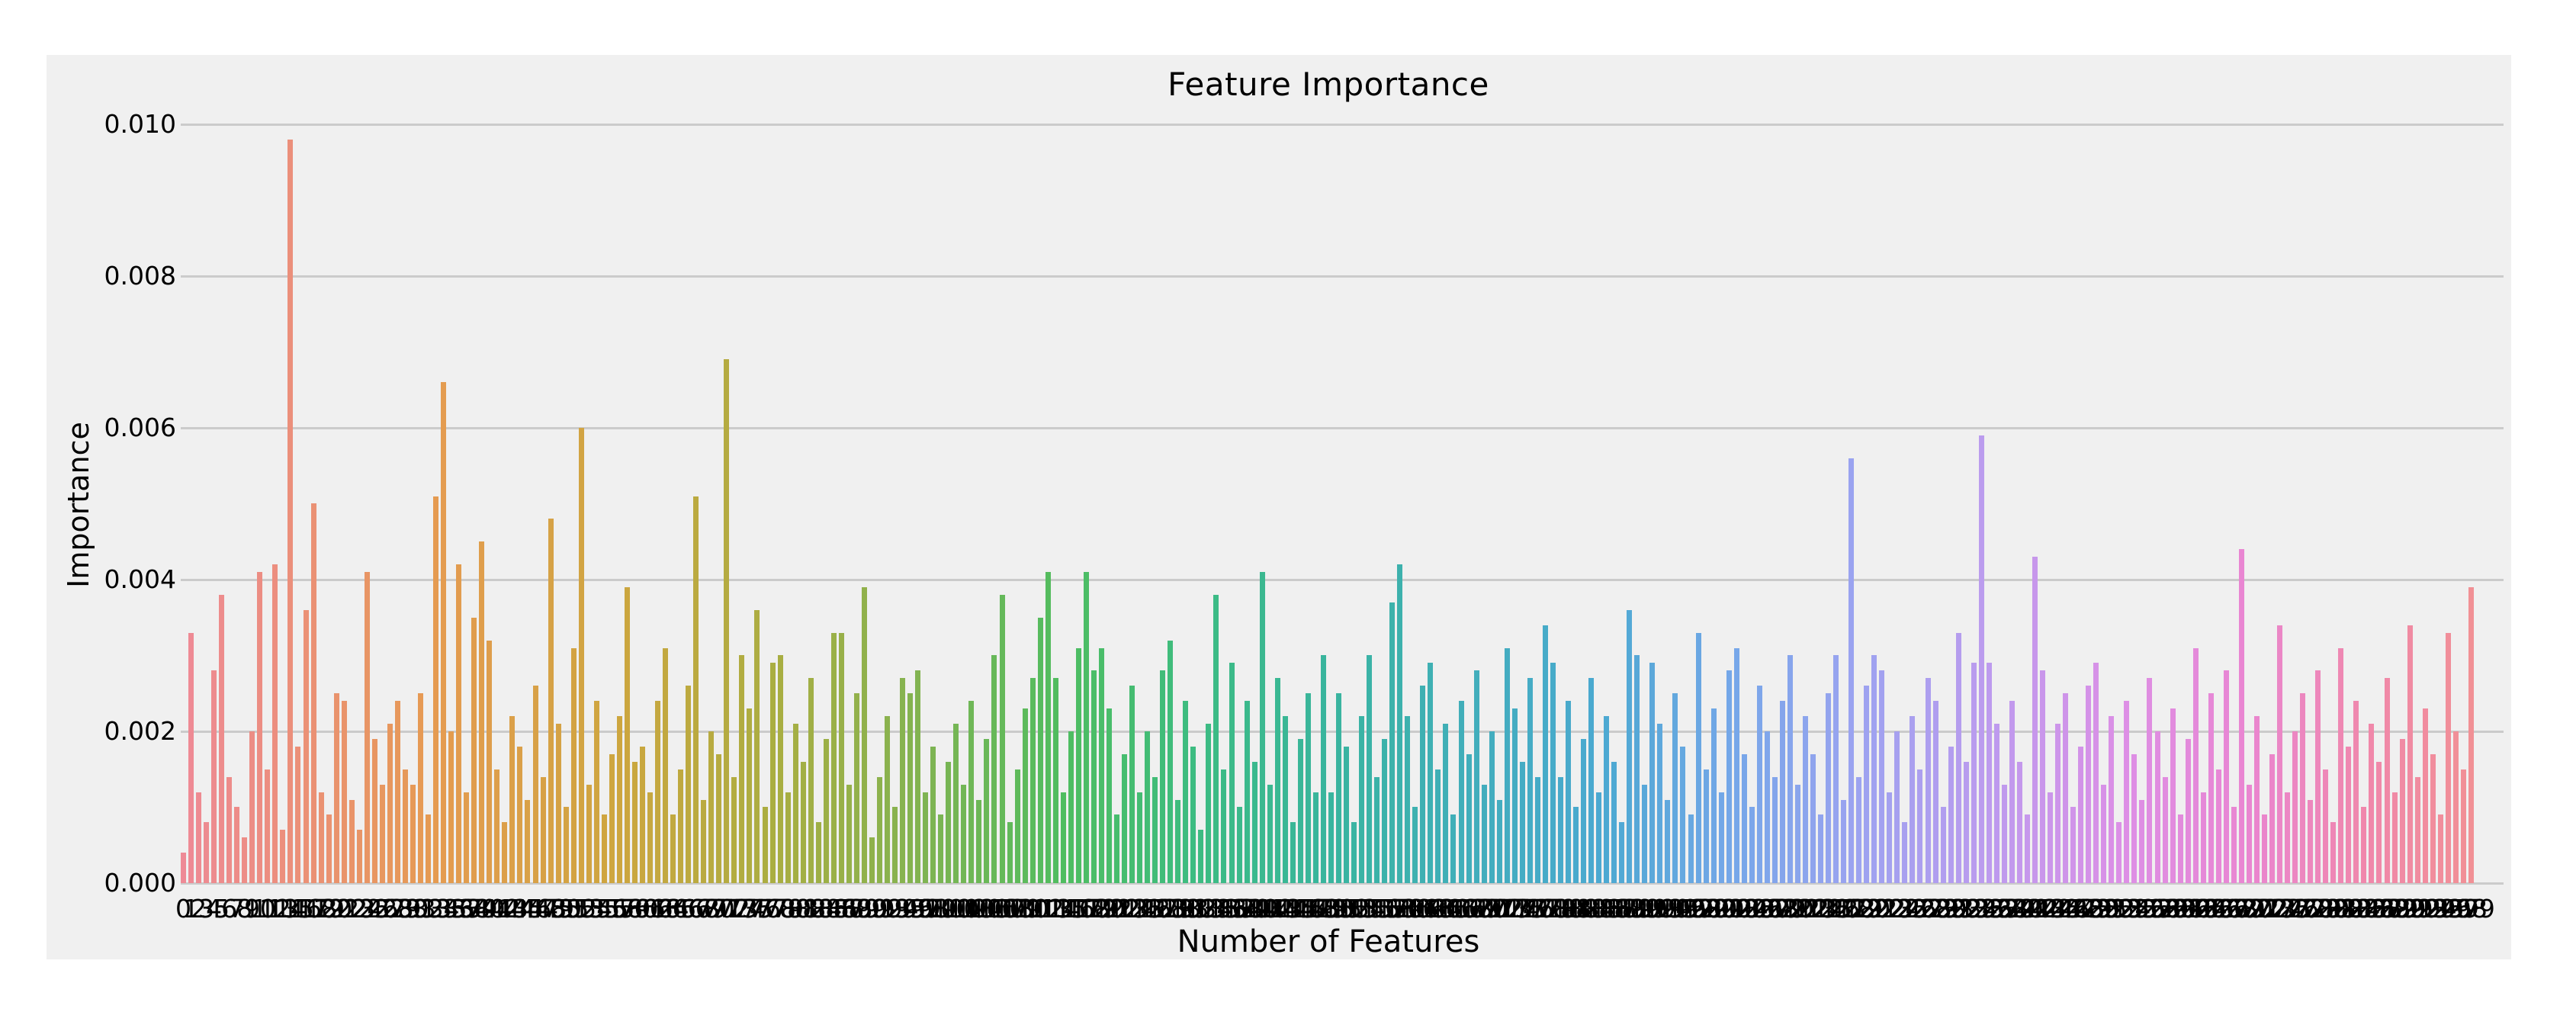 This screenshot has width=2576, height=1012. What do you see at coordinates (1040, 909) in the screenshot?
I see `x-tick-label: 112` at bounding box center [1040, 909].